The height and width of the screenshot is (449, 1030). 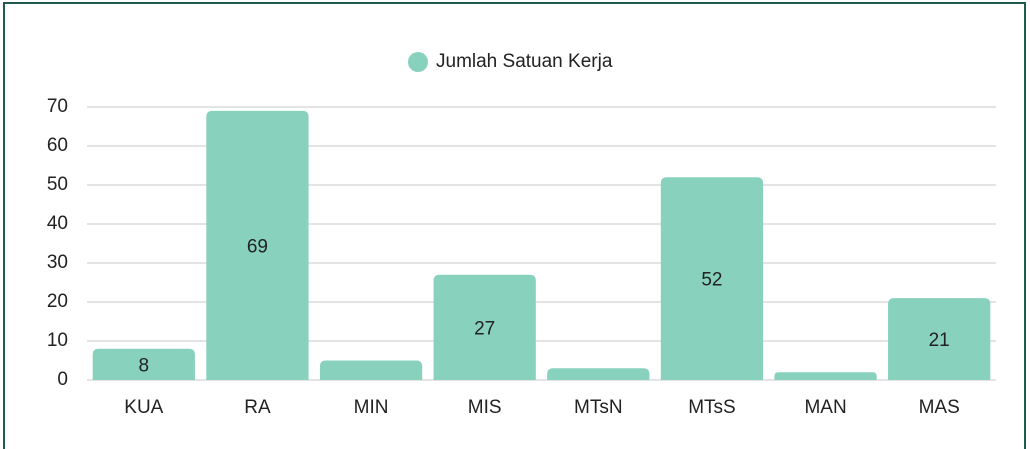 What do you see at coordinates (524, 61) in the screenshot?
I see `legend-label: Jumlah Satuan Kerja` at bounding box center [524, 61].